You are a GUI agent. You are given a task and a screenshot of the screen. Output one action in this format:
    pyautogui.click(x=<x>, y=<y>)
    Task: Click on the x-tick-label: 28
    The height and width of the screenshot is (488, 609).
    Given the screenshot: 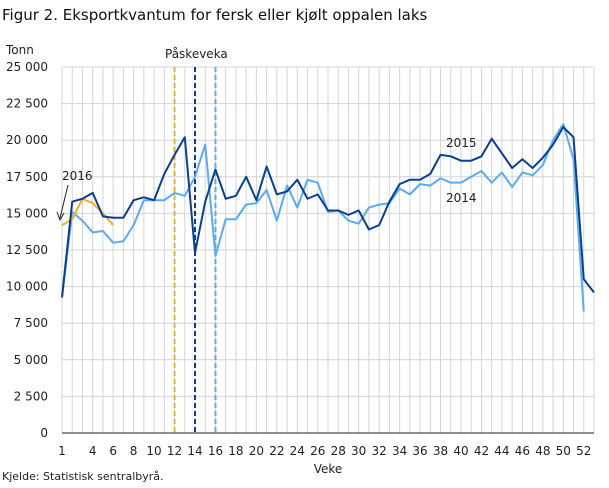 What is the action you would take?
    pyautogui.click(x=338, y=451)
    